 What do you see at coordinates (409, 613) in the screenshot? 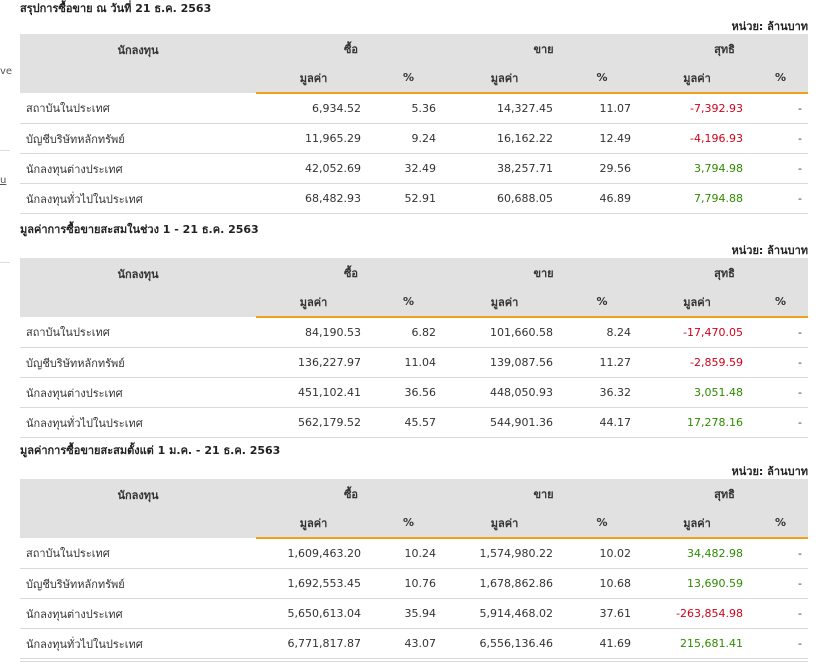
I see `buy-percent: 35.94` at bounding box center [409, 613].